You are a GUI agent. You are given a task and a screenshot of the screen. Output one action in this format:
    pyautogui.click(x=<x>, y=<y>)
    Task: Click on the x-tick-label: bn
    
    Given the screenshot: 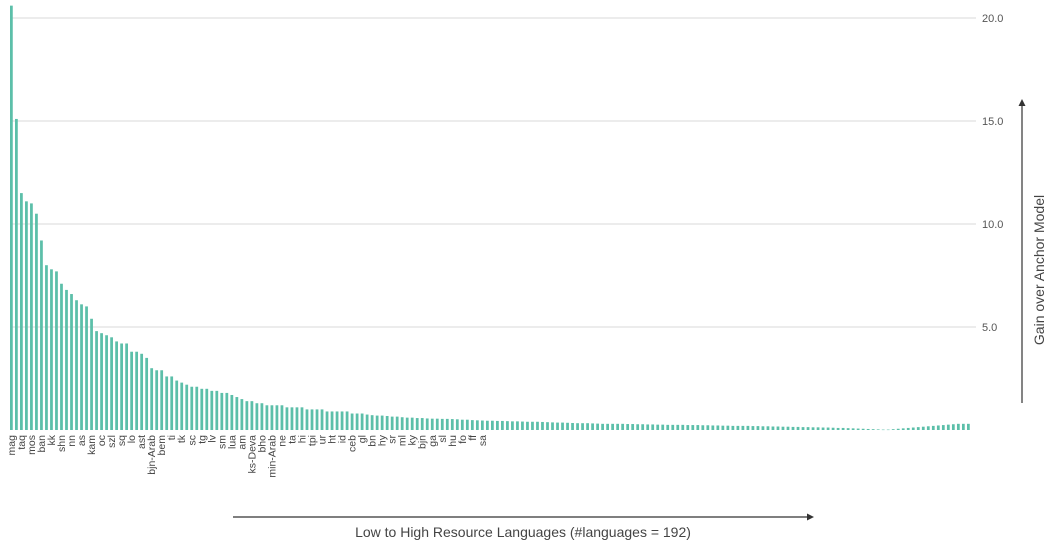 What is the action you would take?
    pyautogui.click(x=373, y=441)
    